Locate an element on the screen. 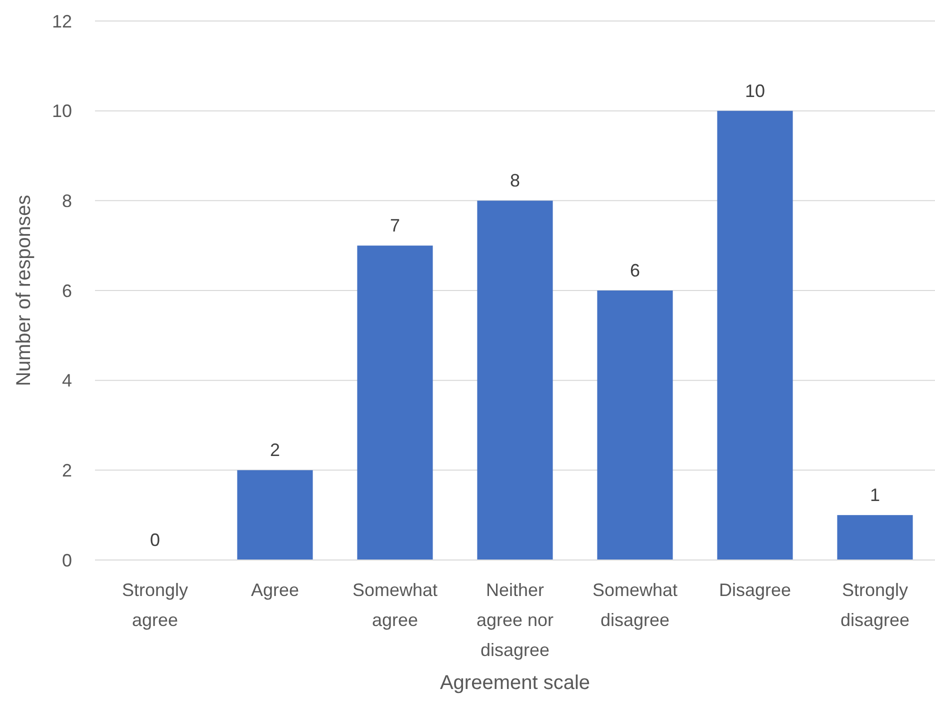 This screenshot has height=701, width=935. x-tick-label: Strongly disagree is located at coordinates (875, 605).